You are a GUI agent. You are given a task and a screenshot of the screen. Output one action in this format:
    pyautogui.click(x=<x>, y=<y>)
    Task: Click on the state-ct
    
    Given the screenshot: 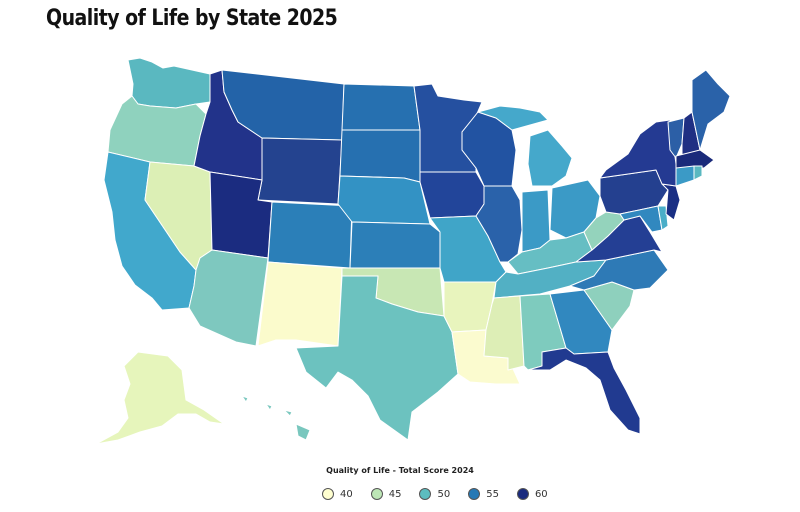 What is the action you would take?
    pyautogui.click(x=685, y=176)
    